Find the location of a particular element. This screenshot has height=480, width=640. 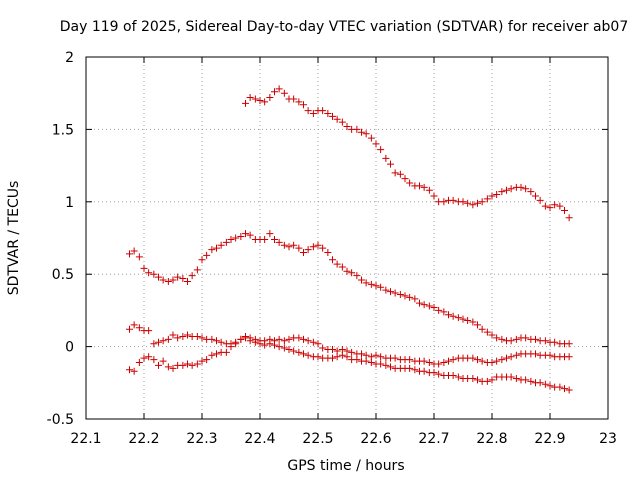

x-tick-label: 22.9 is located at coordinates (549, 439).